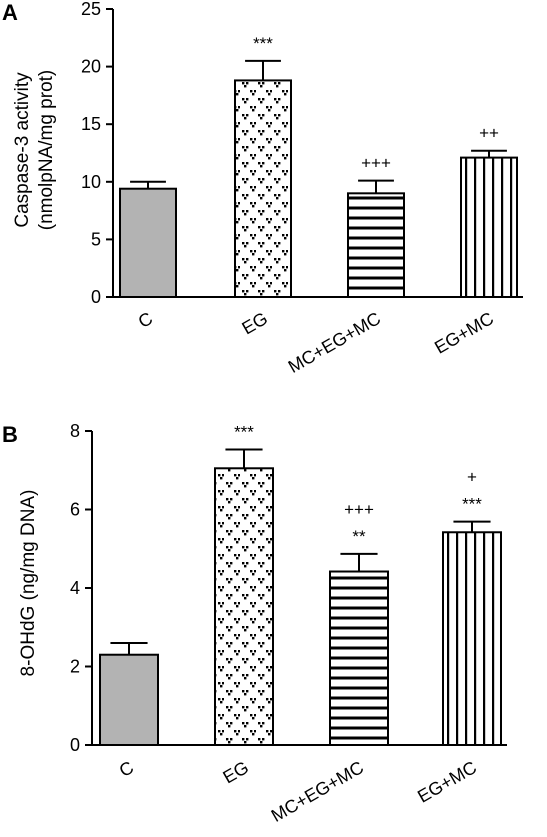 The image size is (547, 837). What do you see at coordinates (28, 583) in the screenshot?
I see `y-axis-title: 8-OHdG (ng/mg DNA)` at bounding box center [28, 583].